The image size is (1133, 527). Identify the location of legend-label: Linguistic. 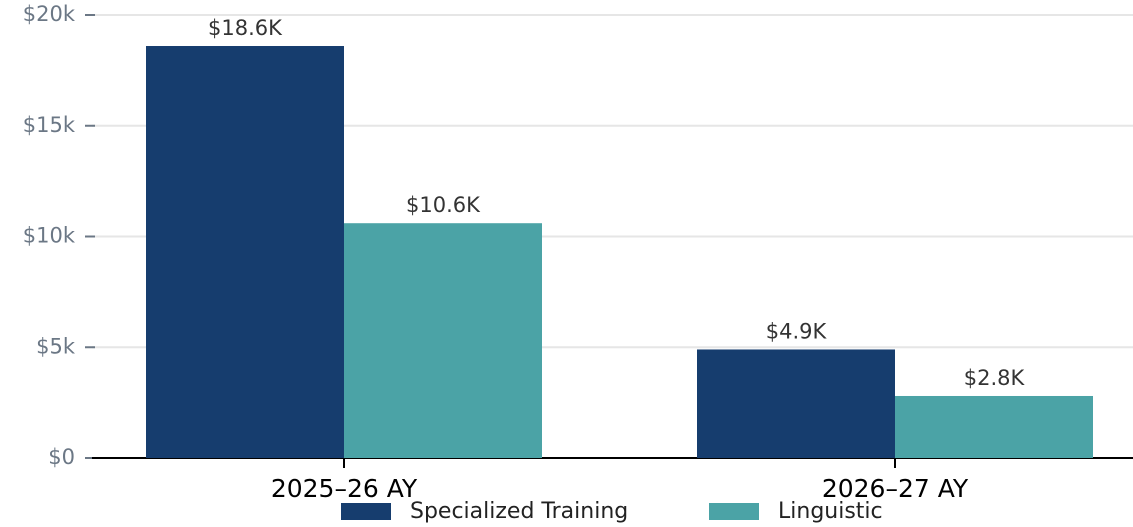
(830, 511).